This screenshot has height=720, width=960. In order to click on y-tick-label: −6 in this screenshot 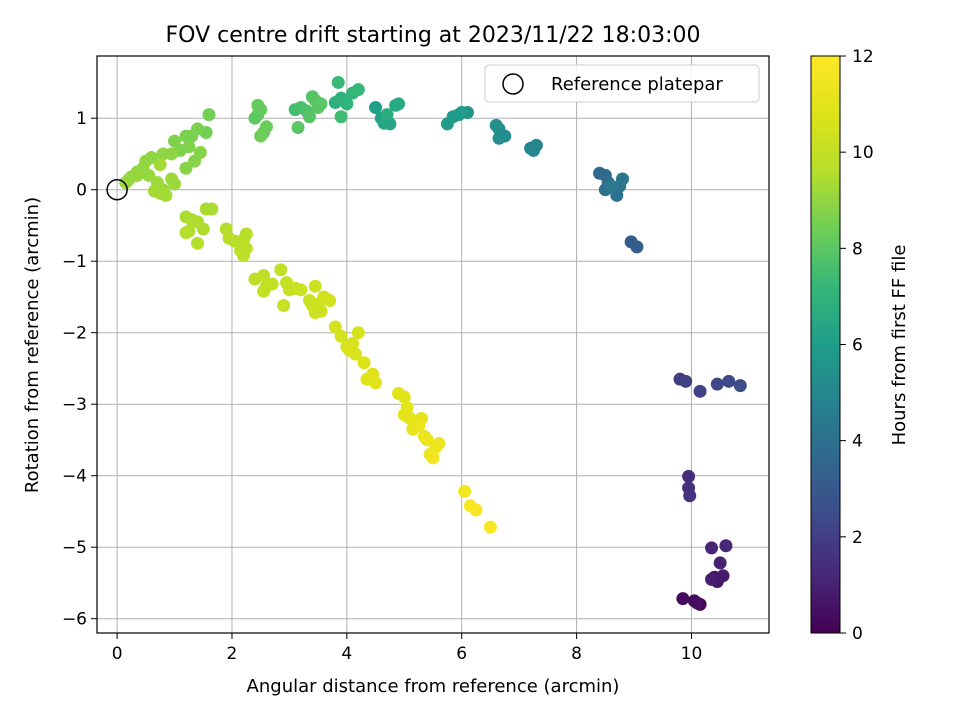, I will do `click(74, 620)`.